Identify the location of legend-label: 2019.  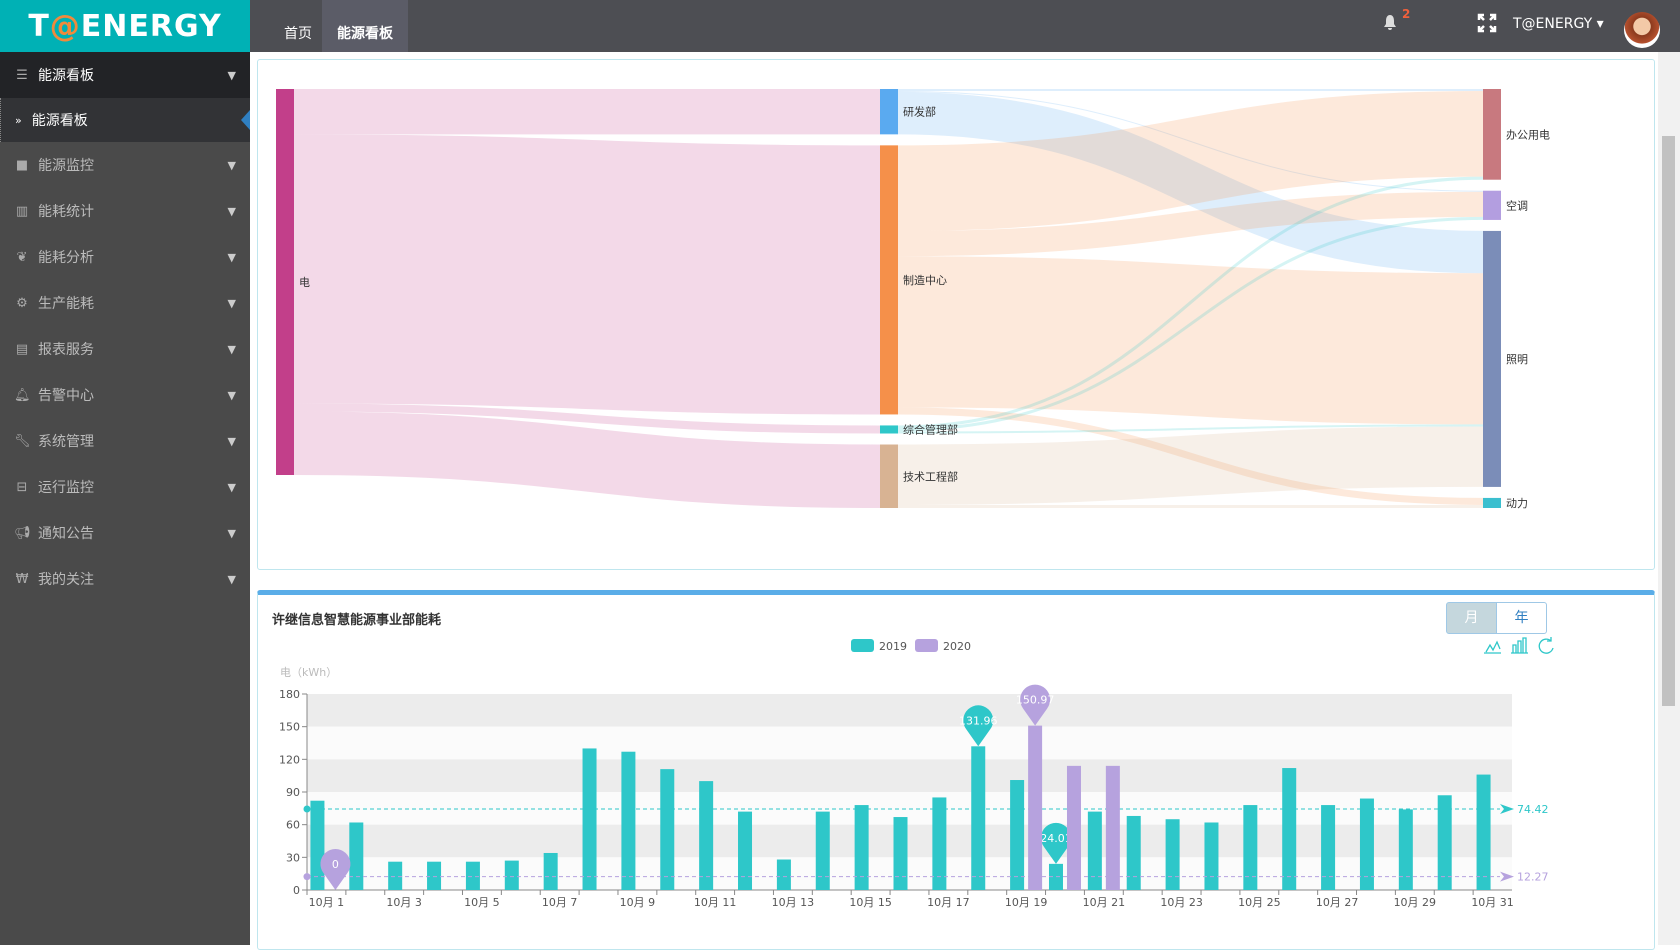
(893, 646).